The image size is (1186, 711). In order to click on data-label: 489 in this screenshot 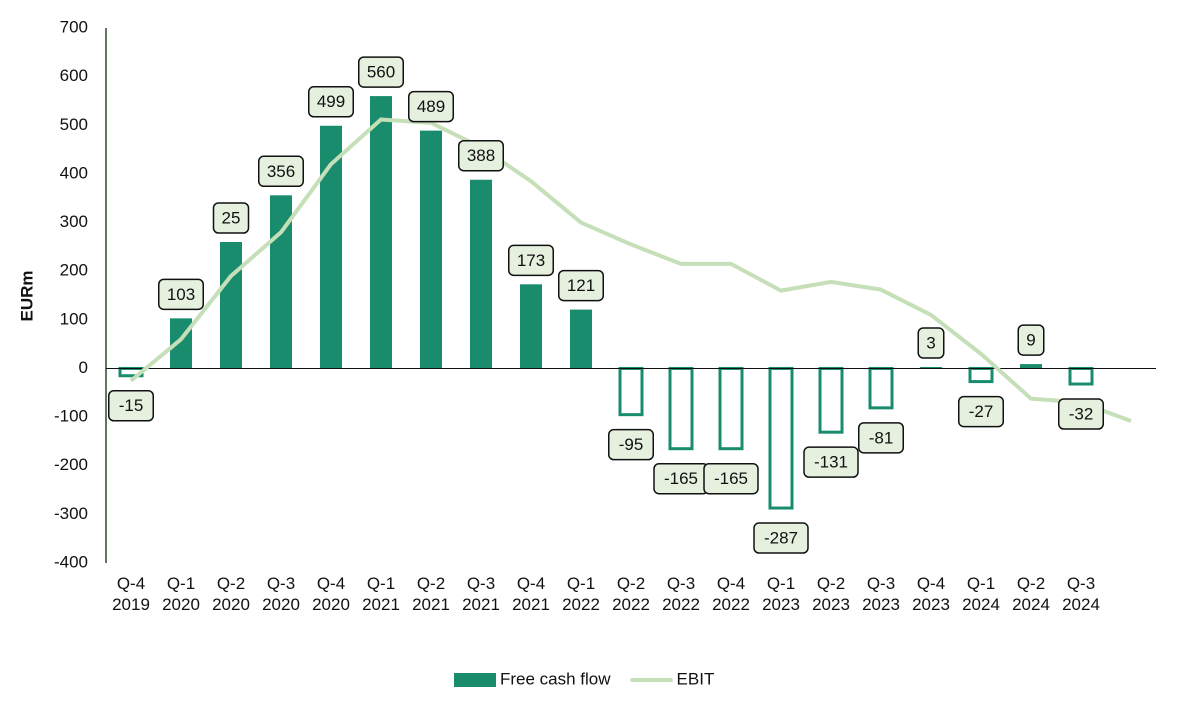, I will do `click(431, 106)`.